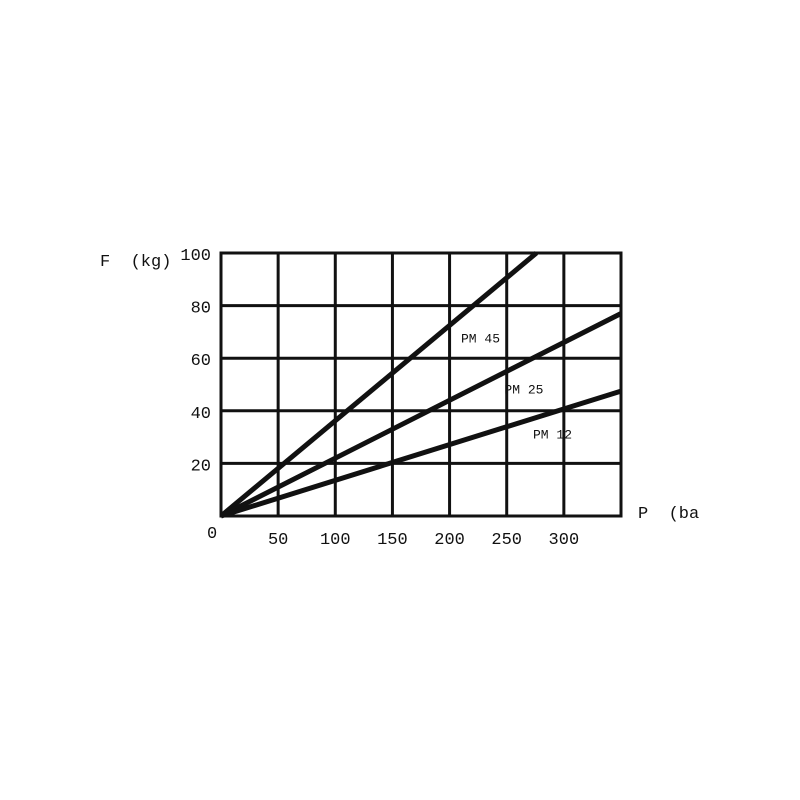  What do you see at coordinates (201, 309) in the screenshot?
I see `y-tick-label: 80` at bounding box center [201, 309].